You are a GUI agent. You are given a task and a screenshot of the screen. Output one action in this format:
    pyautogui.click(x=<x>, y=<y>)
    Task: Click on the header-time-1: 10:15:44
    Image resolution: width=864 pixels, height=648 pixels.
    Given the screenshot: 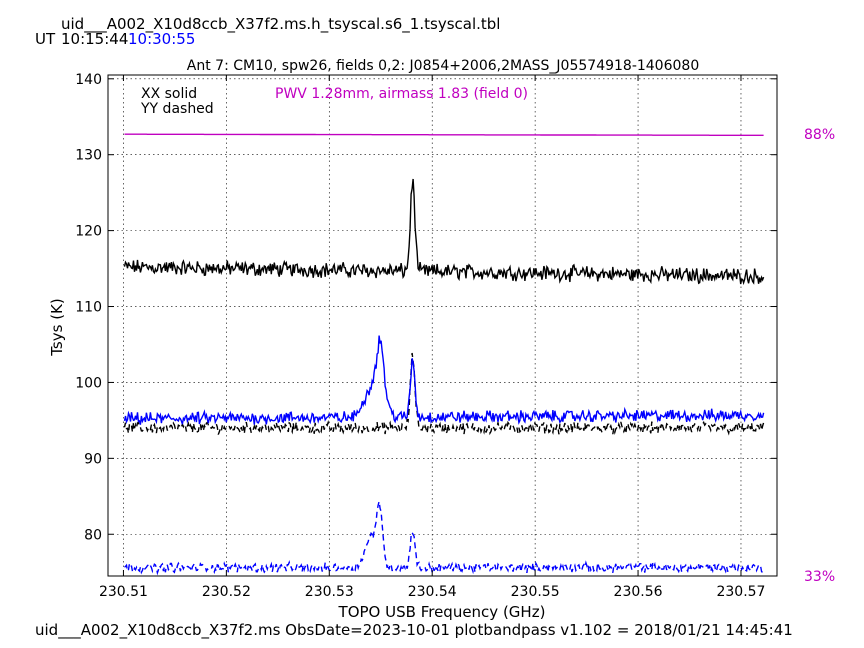 What is the action you would take?
    pyautogui.click(x=94, y=39)
    